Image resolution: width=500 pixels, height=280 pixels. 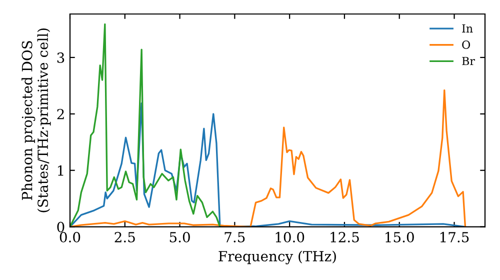 I want to click on y-axis-title: Phonon projected DOS (States/THz·primitive cell), so click(x=36, y=120).